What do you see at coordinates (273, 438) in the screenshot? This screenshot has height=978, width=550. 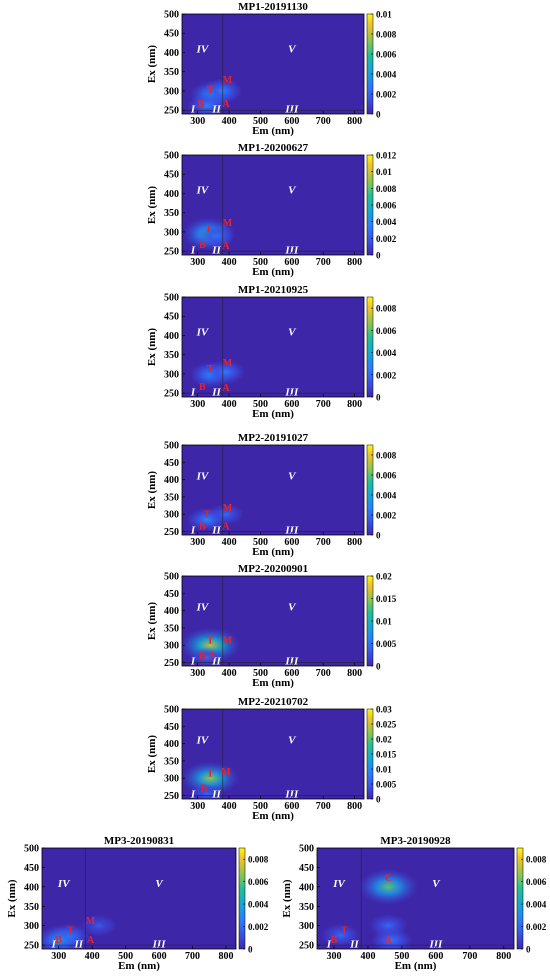 I see `chart-title: MP2-20191027` at bounding box center [273, 438].